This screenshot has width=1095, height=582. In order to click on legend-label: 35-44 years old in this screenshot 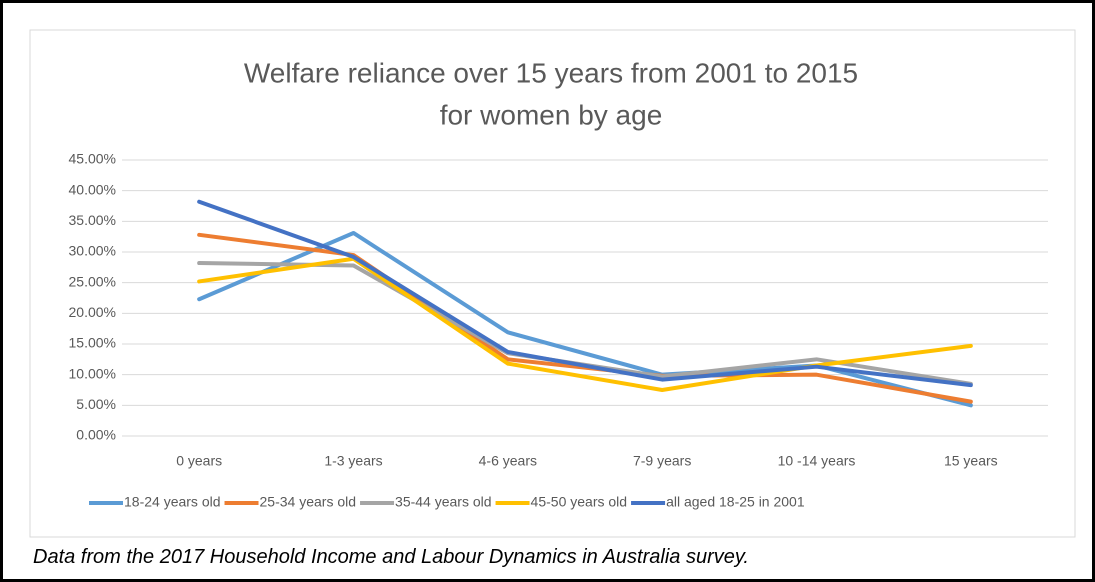, I will do `click(443, 502)`.